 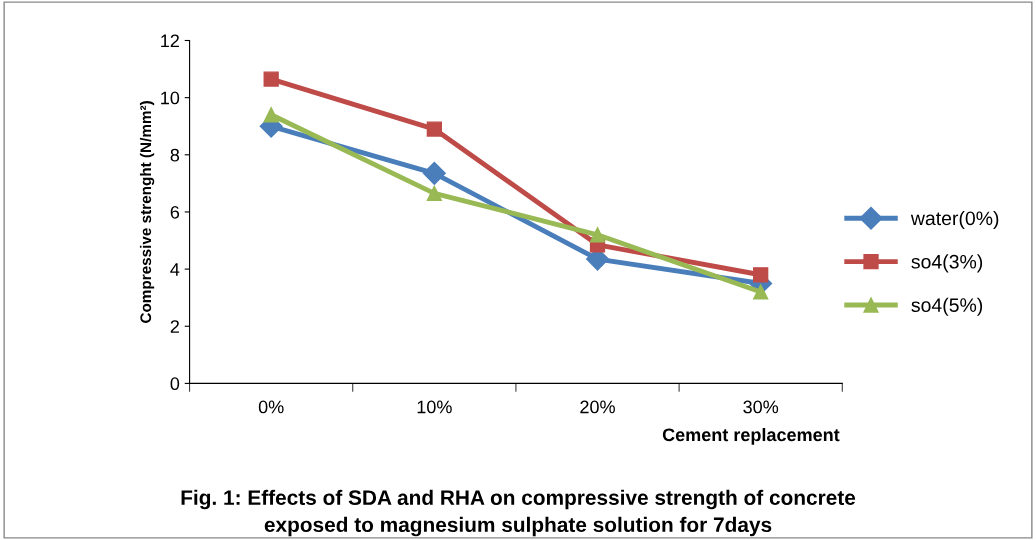 What do you see at coordinates (174, 326) in the screenshot?
I see `y-tick-label: 2` at bounding box center [174, 326].